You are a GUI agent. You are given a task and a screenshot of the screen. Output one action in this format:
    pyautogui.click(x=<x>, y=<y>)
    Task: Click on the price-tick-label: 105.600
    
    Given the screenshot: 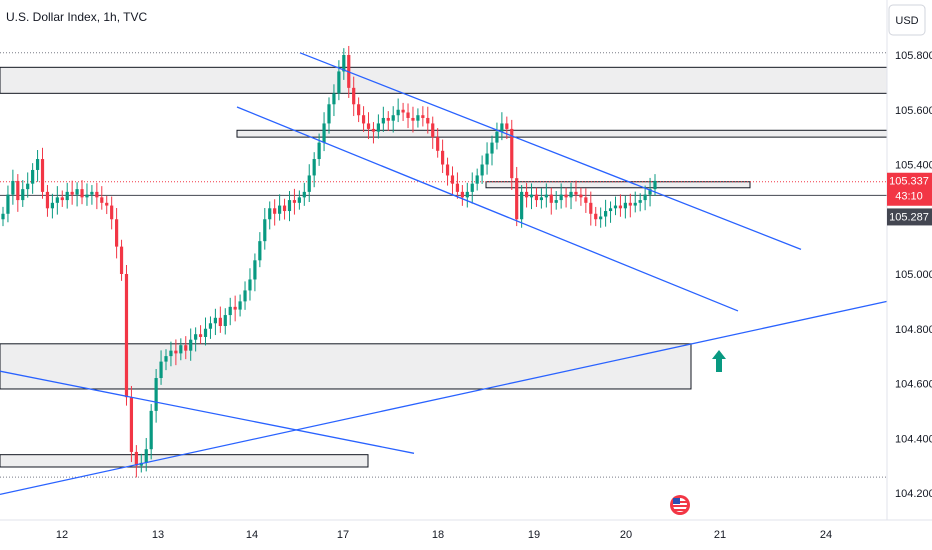 What is the action you would take?
    pyautogui.click(x=913, y=111)
    